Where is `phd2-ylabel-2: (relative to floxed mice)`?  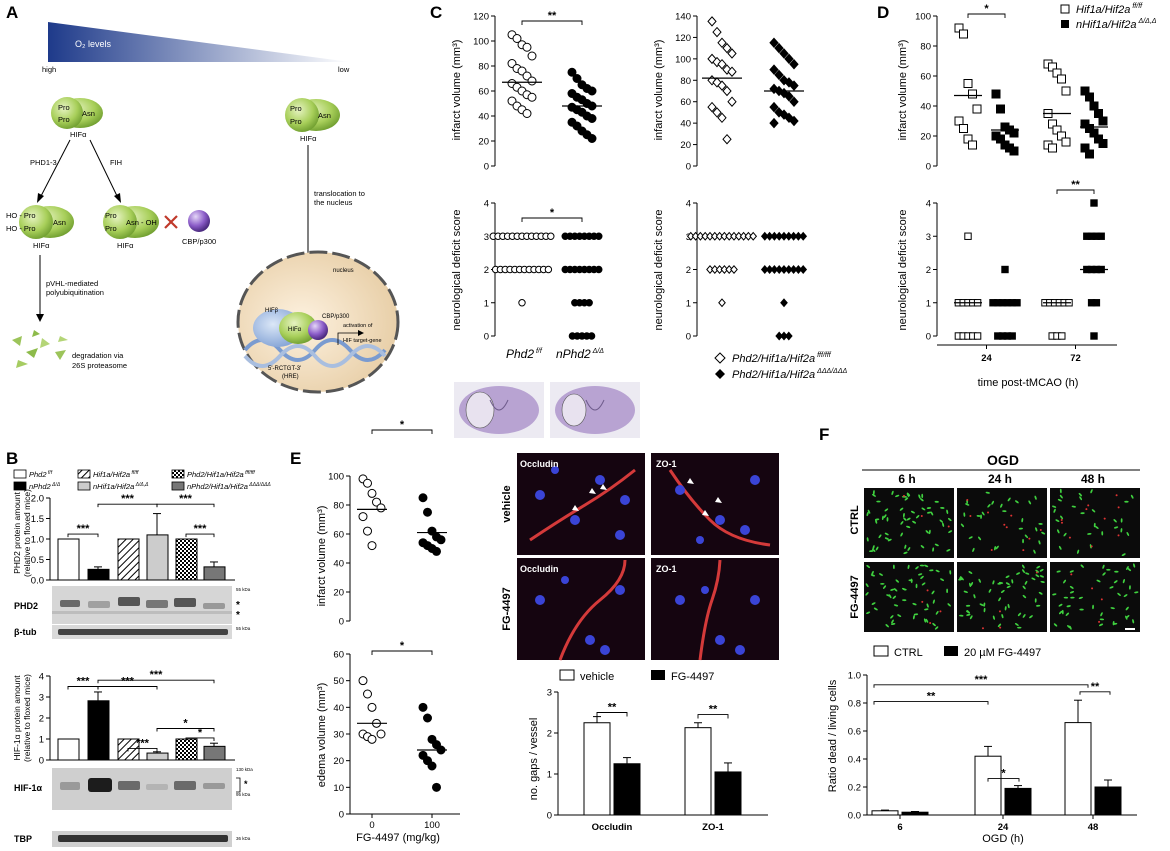 phd2-ylabel-2: (relative to floxed mice) is located at coordinates (27, 533).